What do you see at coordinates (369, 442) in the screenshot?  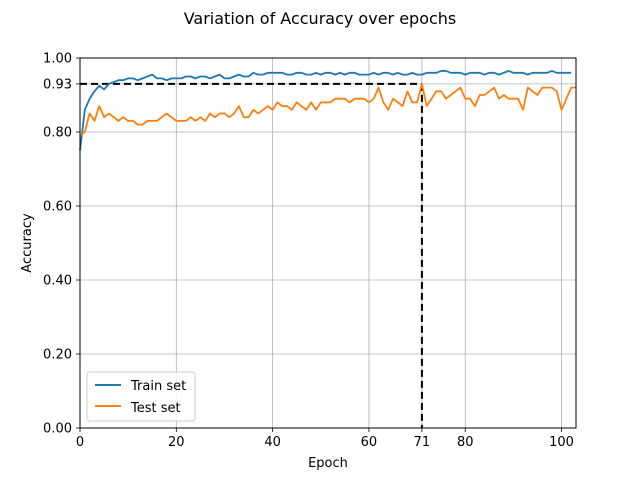 I see `x-tick-label: 60` at bounding box center [369, 442].